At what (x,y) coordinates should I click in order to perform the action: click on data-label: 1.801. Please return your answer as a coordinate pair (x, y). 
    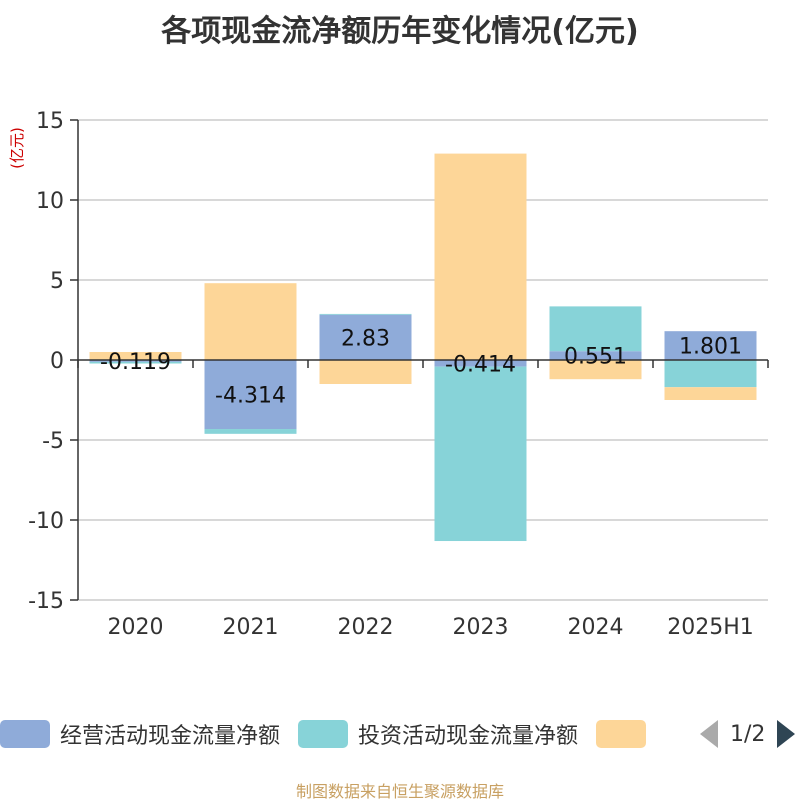
    Looking at the image, I should click on (710, 347).